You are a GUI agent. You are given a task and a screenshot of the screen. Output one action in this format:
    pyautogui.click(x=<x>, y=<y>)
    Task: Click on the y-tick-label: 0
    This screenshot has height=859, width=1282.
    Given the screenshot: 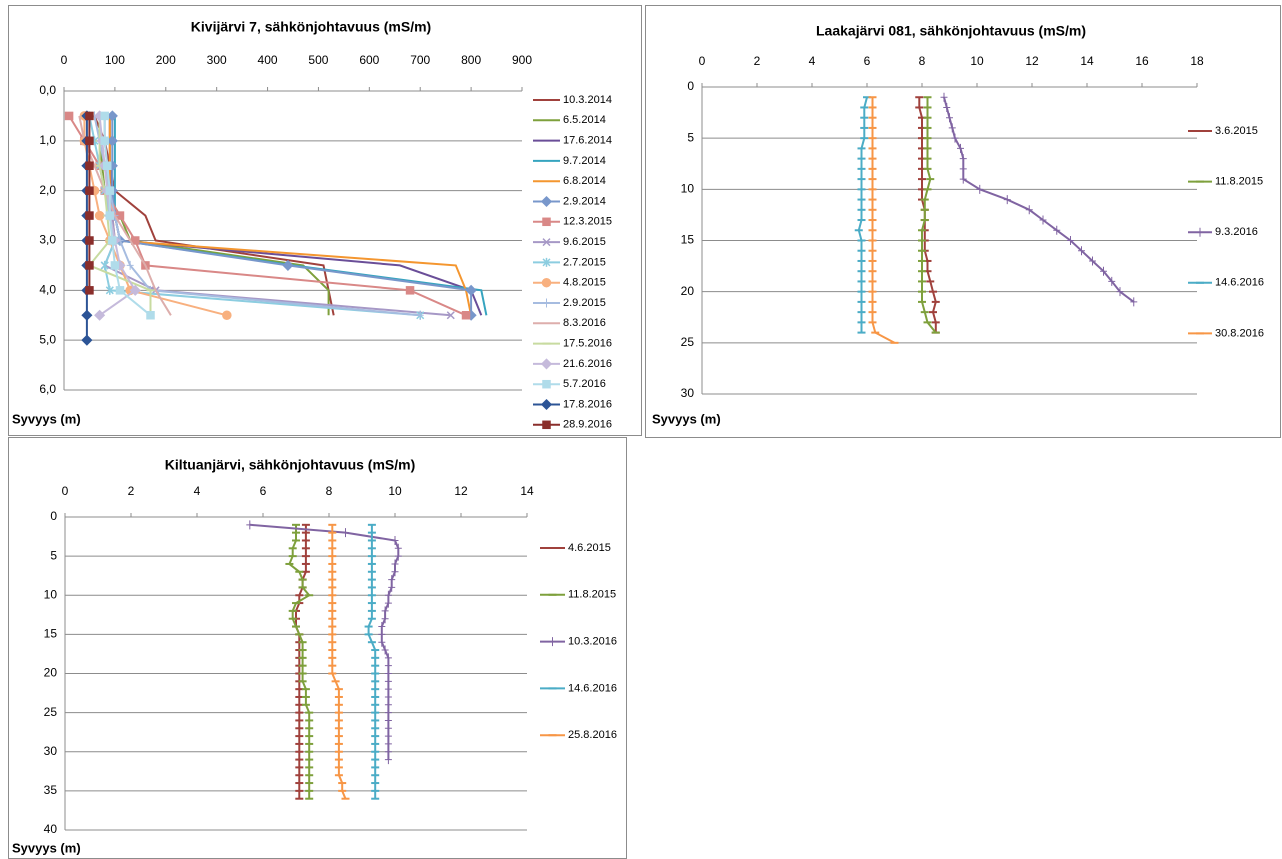 What is the action you would take?
    pyautogui.click(x=690, y=86)
    